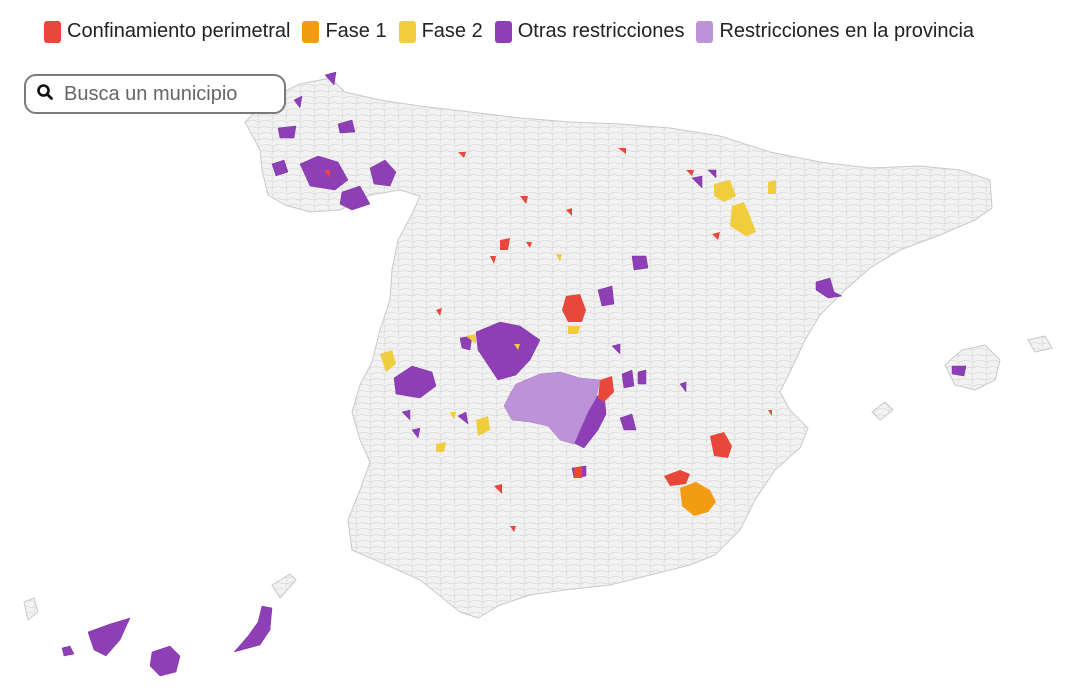 This screenshot has height=693, width=1080. I want to click on legend-item-confinamiento: Confinamiento perimetral, so click(167, 31).